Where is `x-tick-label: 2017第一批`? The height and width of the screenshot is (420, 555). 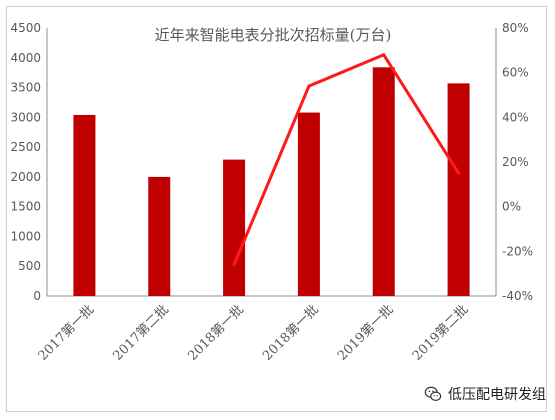 x-tick-label: 2017第一批 is located at coordinates (67, 333).